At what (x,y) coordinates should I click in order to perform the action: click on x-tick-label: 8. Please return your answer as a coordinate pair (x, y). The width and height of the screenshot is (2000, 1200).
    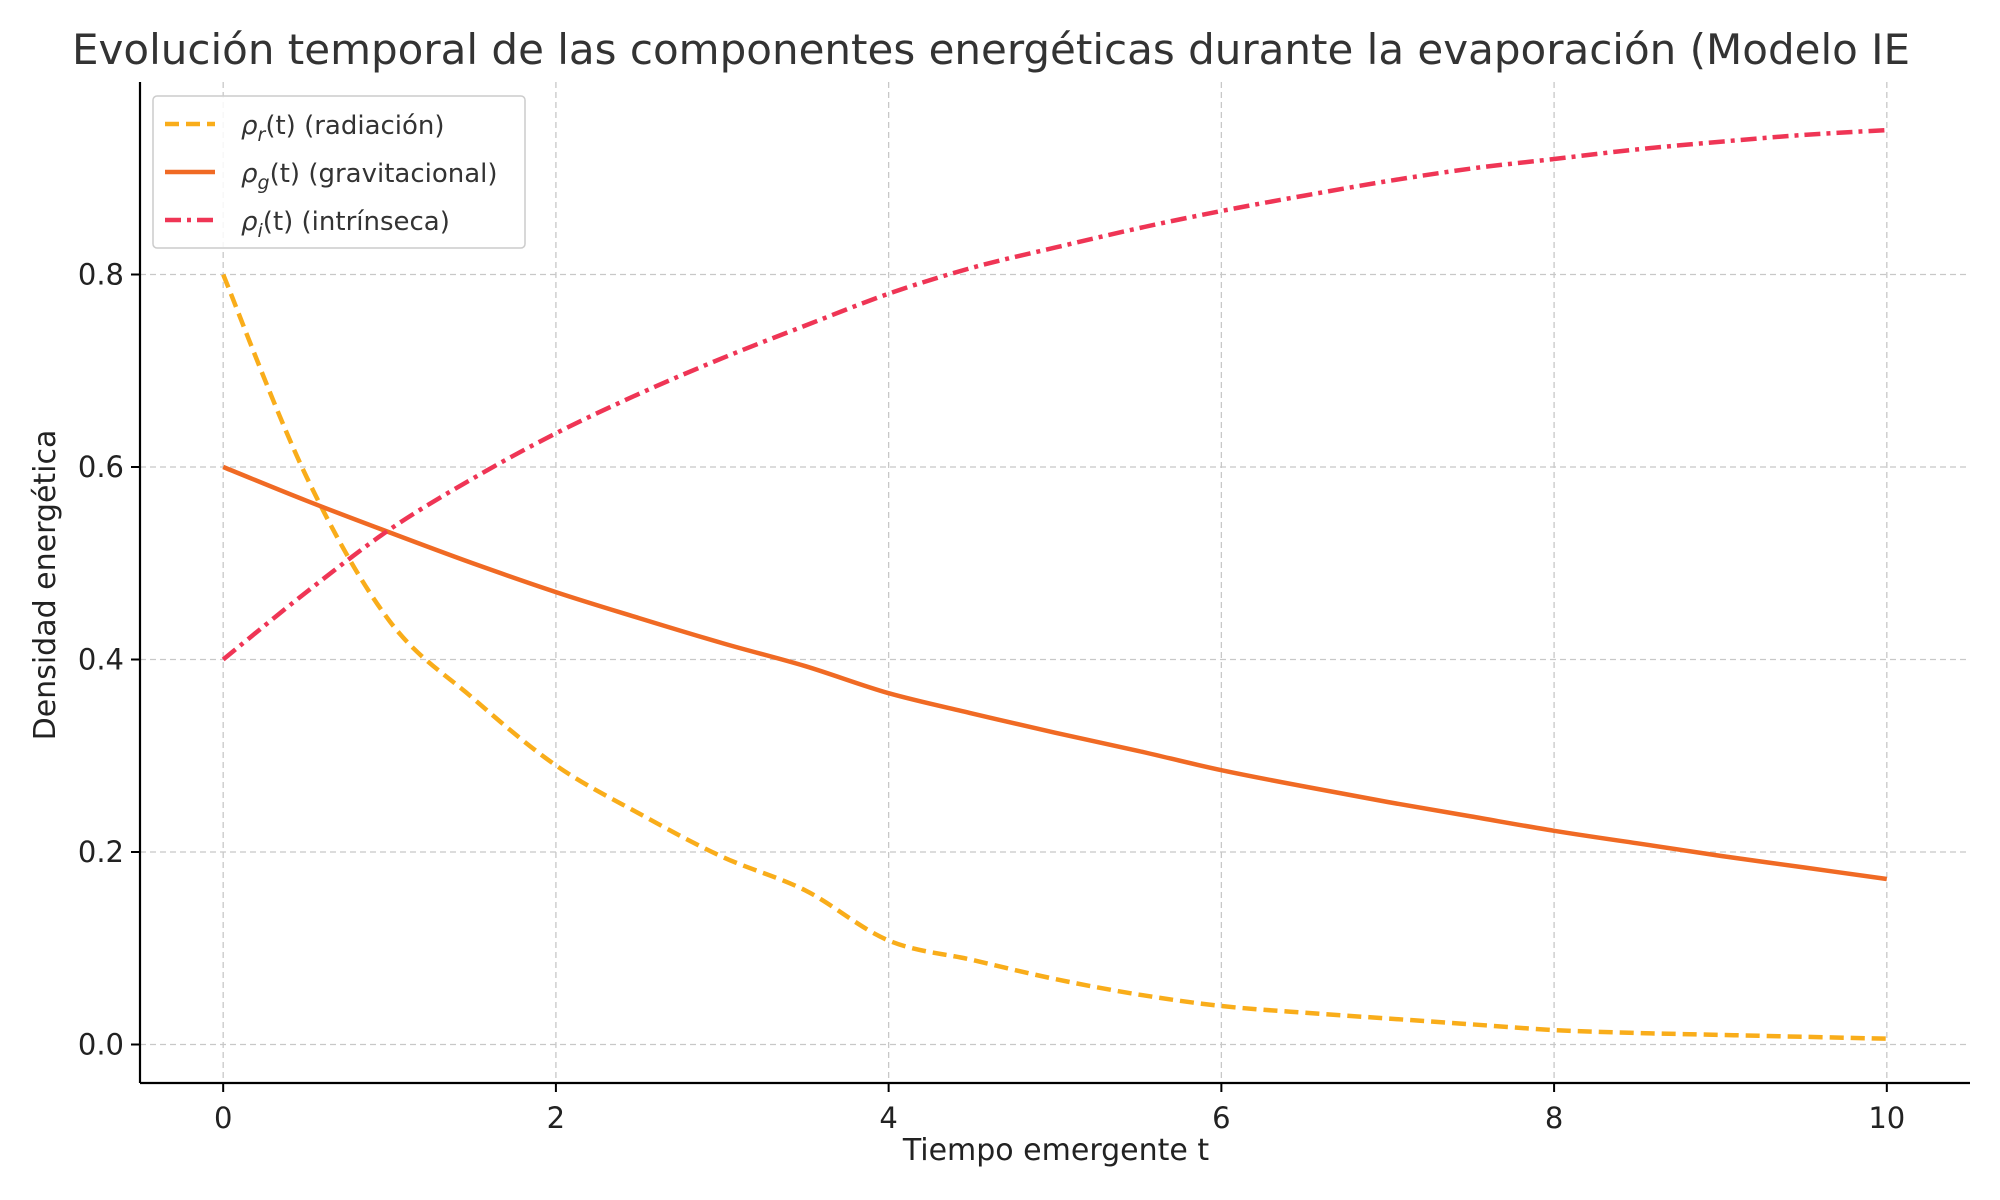
    Looking at the image, I should click on (1554, 1118).